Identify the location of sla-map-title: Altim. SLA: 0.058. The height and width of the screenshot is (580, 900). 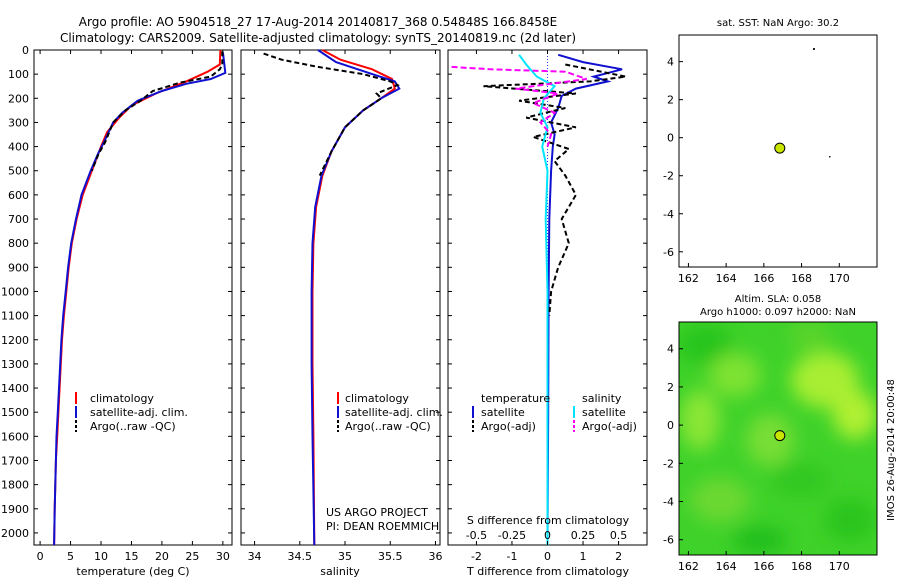
(778, 299).